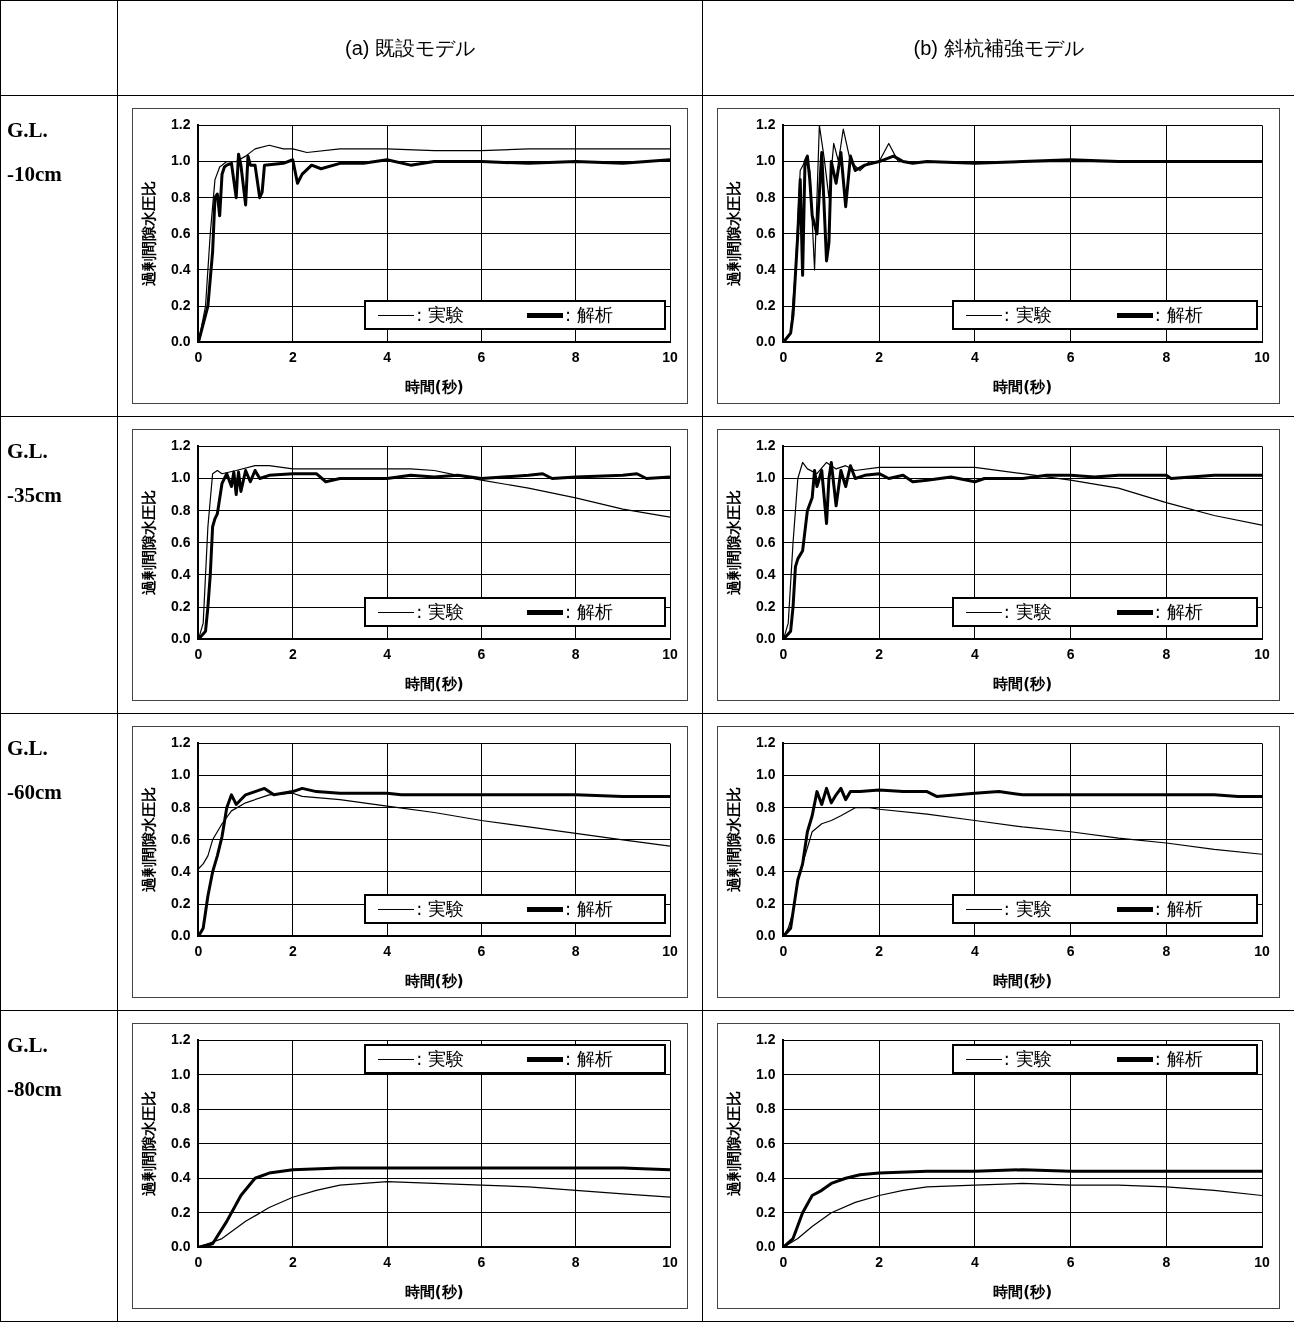  Describe the element at coordinates (35, 152) in the screenshot. I see `text: G.L. -10cm` at that location.